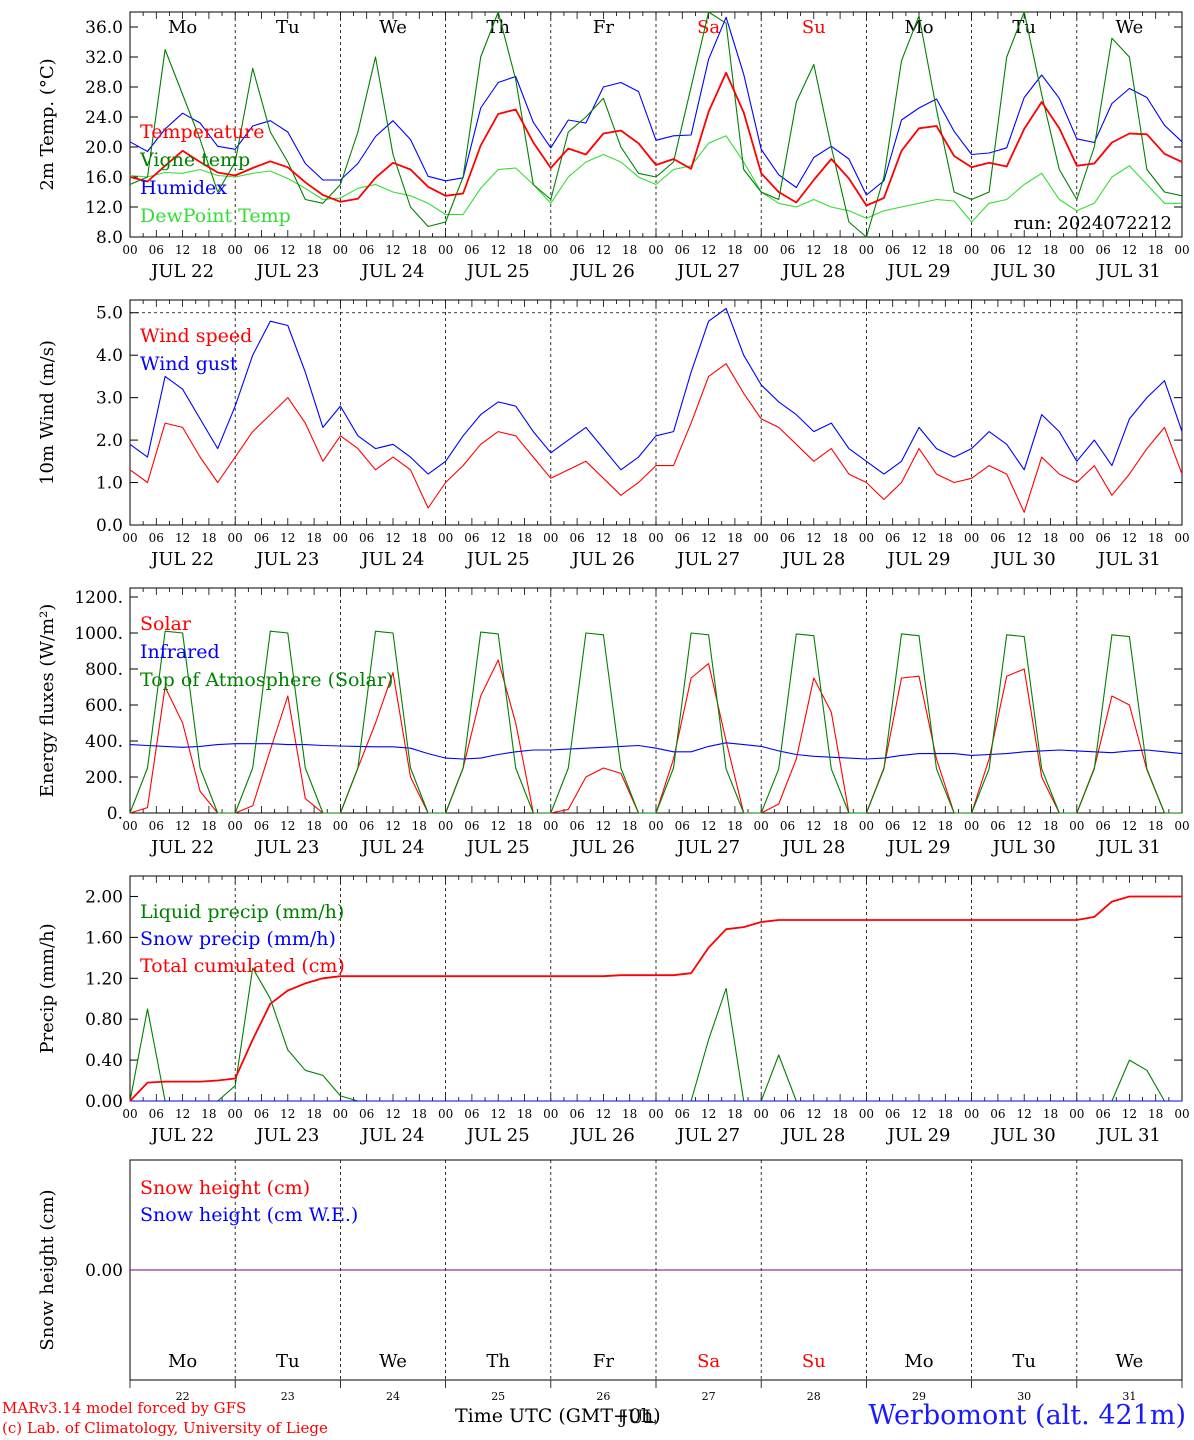 The image size is (1194, 1440). I want to click on y-tick-label: 8.0, so click(109, 238).